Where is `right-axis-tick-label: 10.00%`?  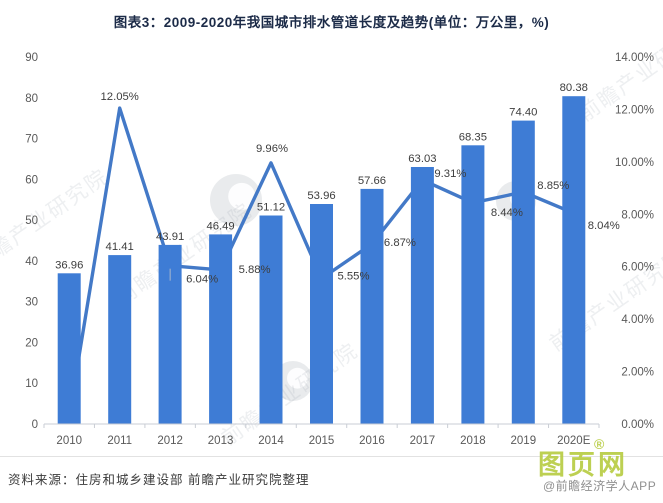 right-axis-tick-label: 10.00% is located at coordinates (634, 163).